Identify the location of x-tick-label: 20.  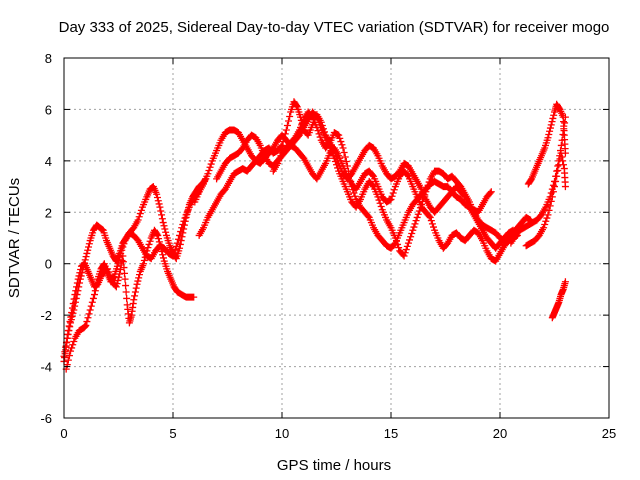
(500, 433).